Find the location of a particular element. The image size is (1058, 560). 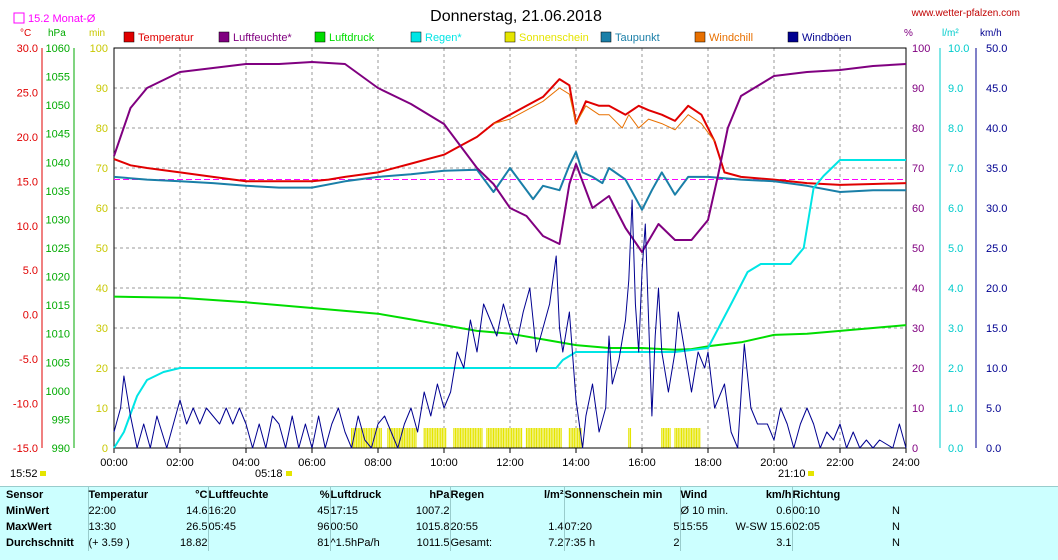

wind-tick-label: 10.0 is located at coordinates (996, 369).